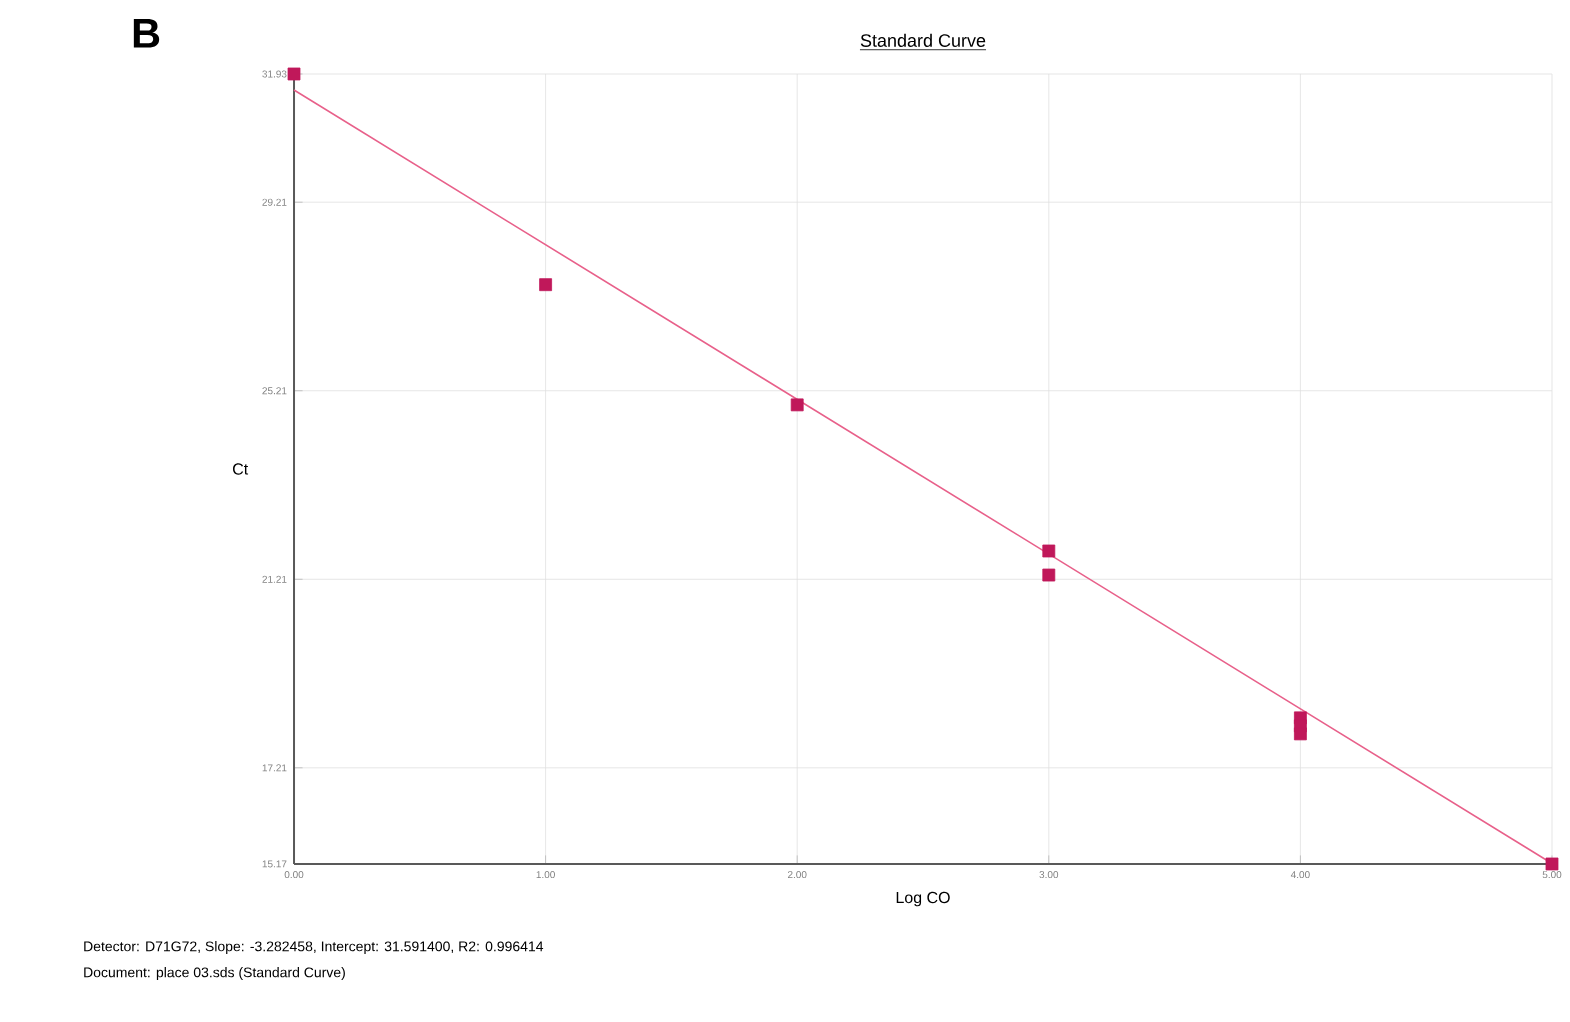 The height and width of the screenshot is (1022, 1570). What do you see at coordinates (923, 40) in the screenshot?
I see `chart-title: Standard Curve` at bounding box center [923, 40].